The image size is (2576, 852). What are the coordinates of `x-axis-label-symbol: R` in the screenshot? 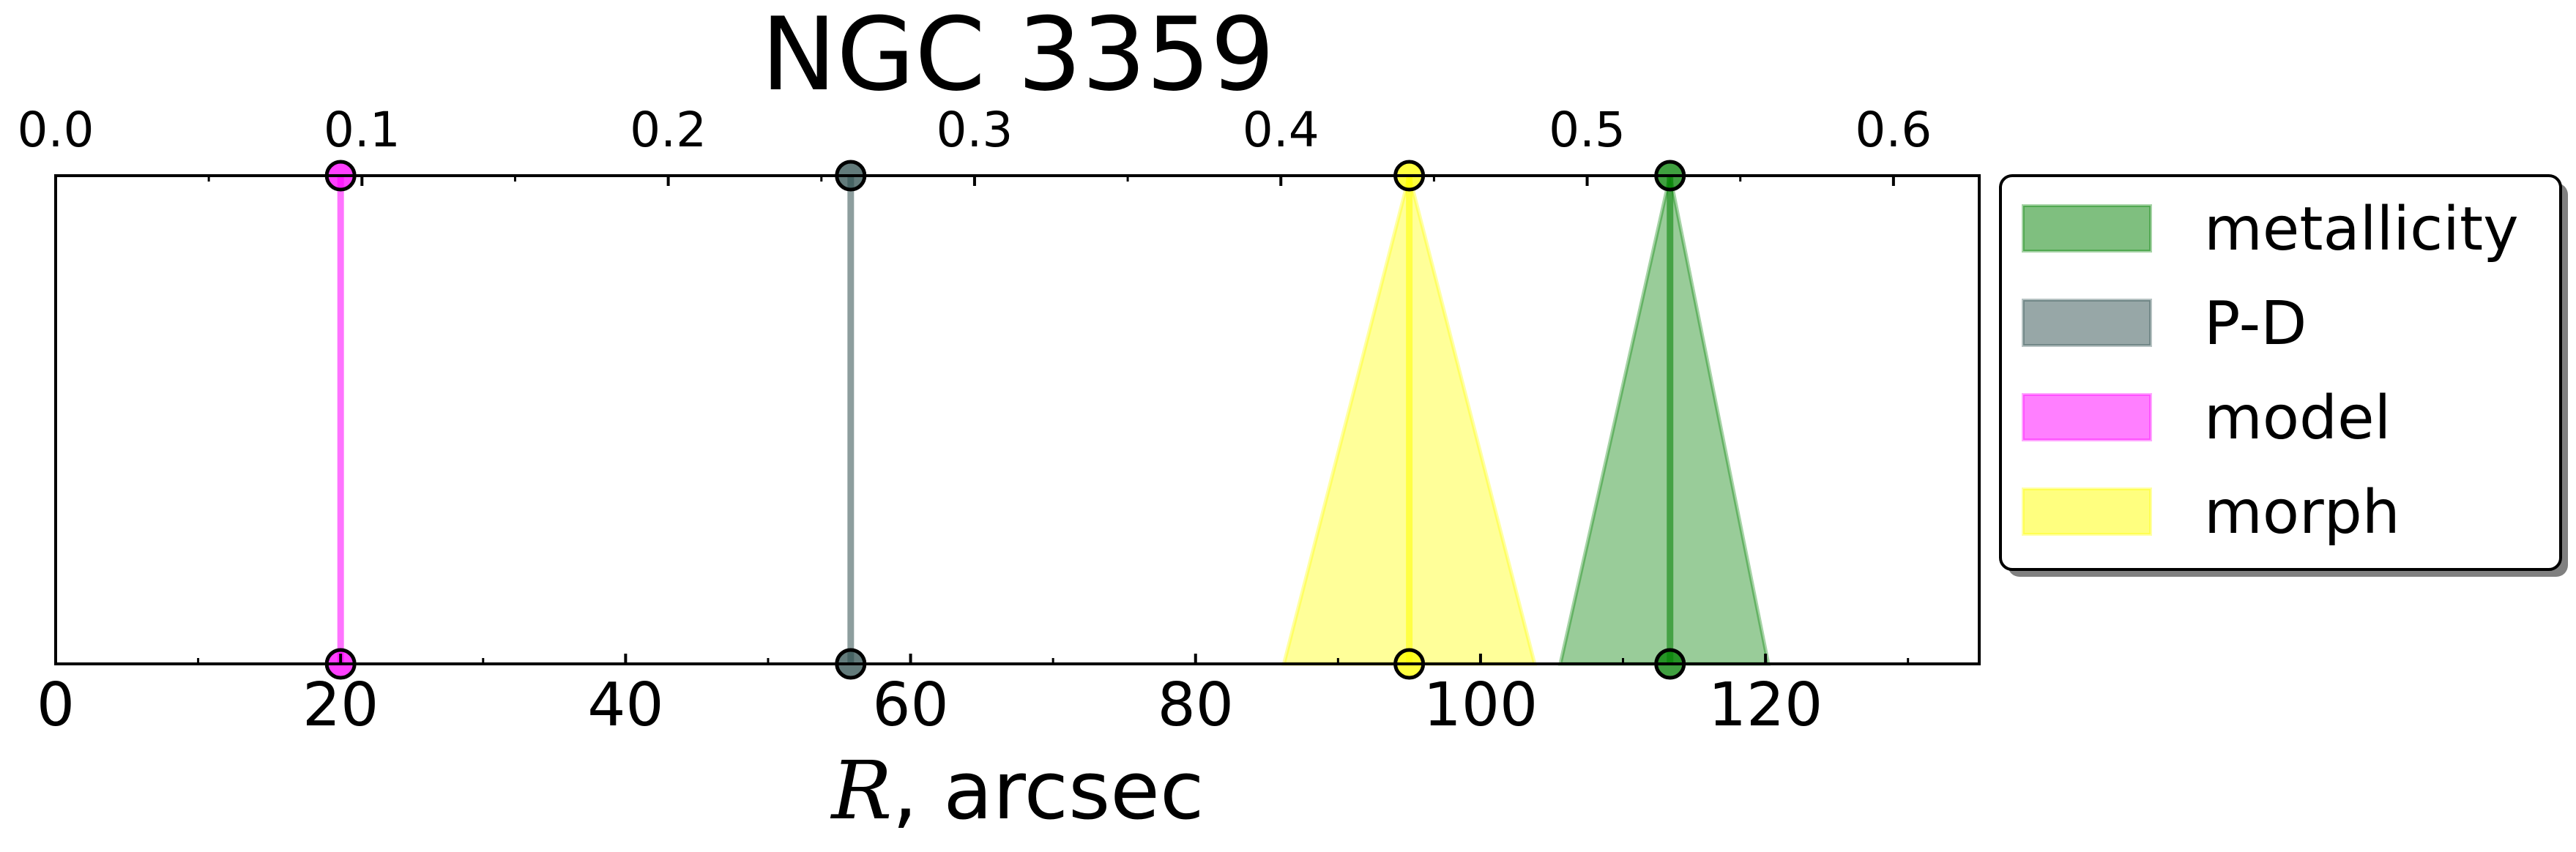 It's located at (861, 790).